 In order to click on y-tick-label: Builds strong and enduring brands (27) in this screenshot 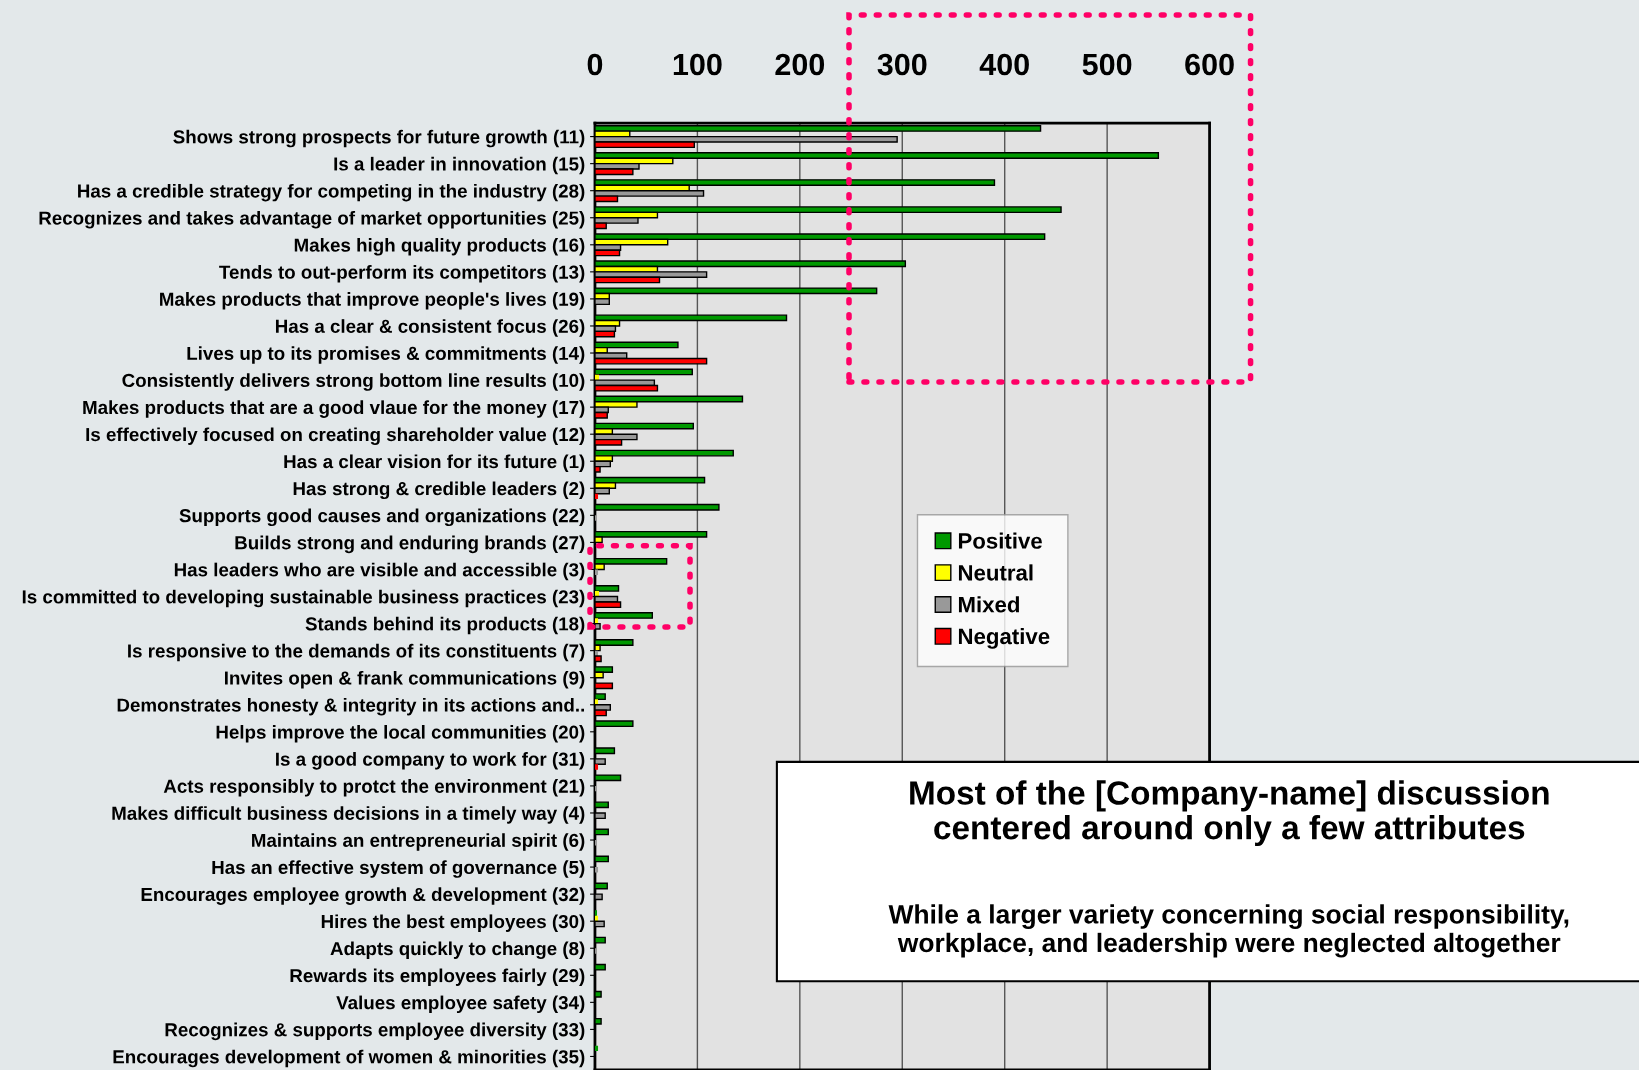, I will do `click(410, 544)`.